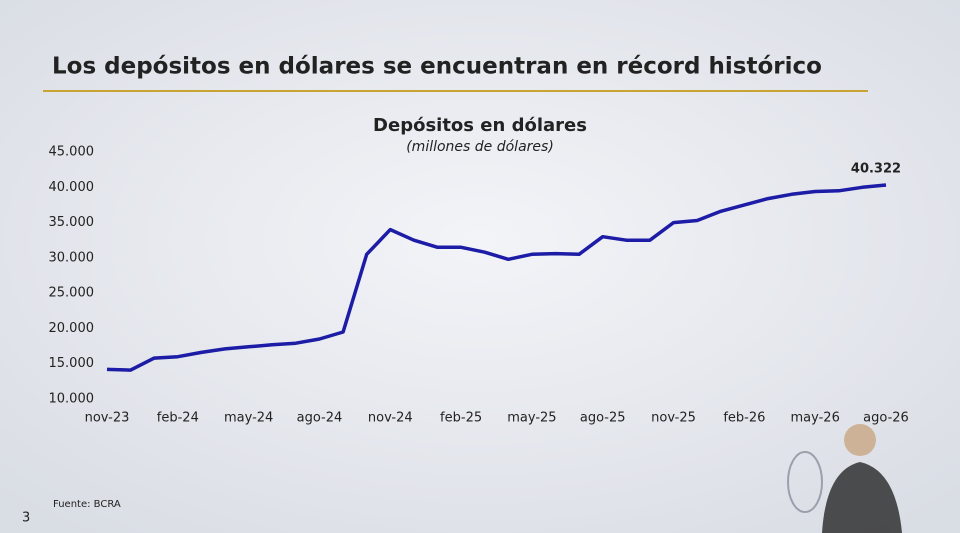  What do you see at coordinates (26, 518) in the screenshot?
I see `page-number: 3` at bounding box center [26, 518].